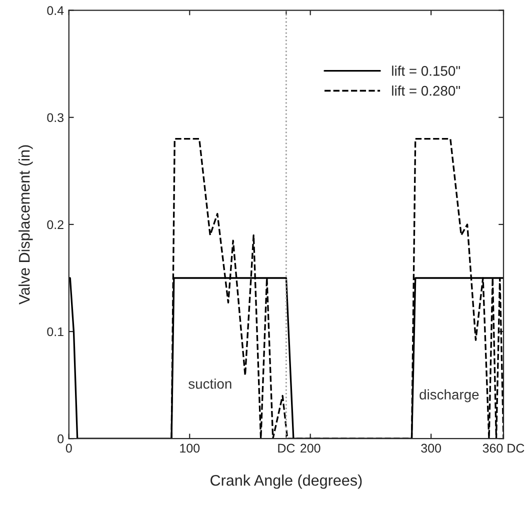 The image size is (530, 516). What do you see at coordinates (503, 448) in the screenshot?
I see `x-tick-label: 360 DC` at bounding box center [503, 448].